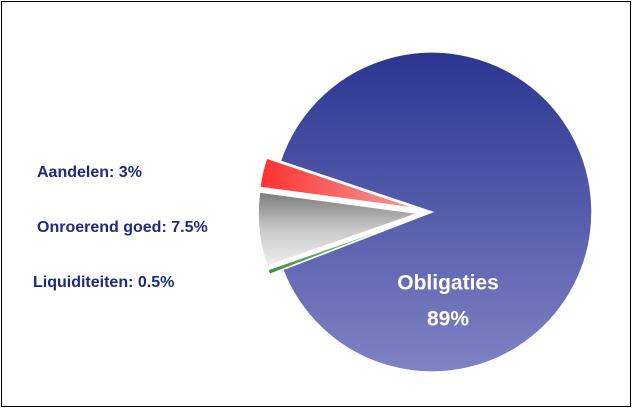 This screenshot has width=632, height=408. I want to click on slice-label: Aandelen: 3%, so click(89, 172).